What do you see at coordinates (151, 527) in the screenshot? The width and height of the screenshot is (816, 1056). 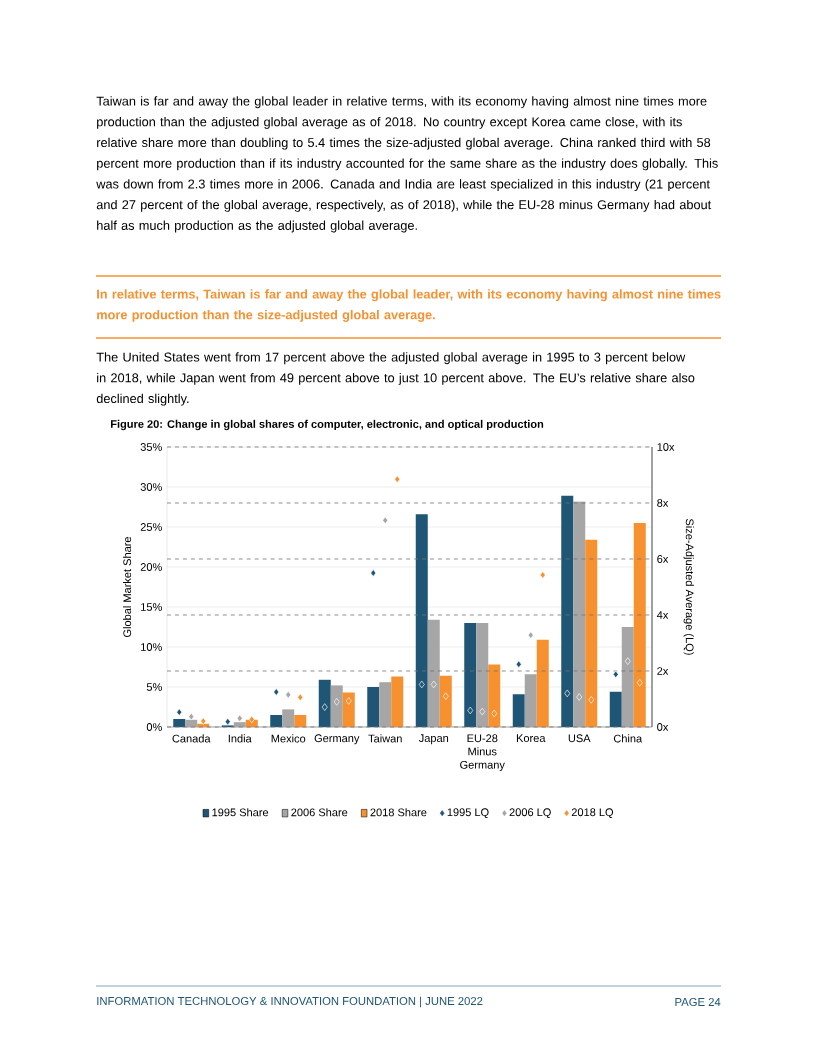 I see `y-tick-label: 25%` at bounding box center [151, 527].